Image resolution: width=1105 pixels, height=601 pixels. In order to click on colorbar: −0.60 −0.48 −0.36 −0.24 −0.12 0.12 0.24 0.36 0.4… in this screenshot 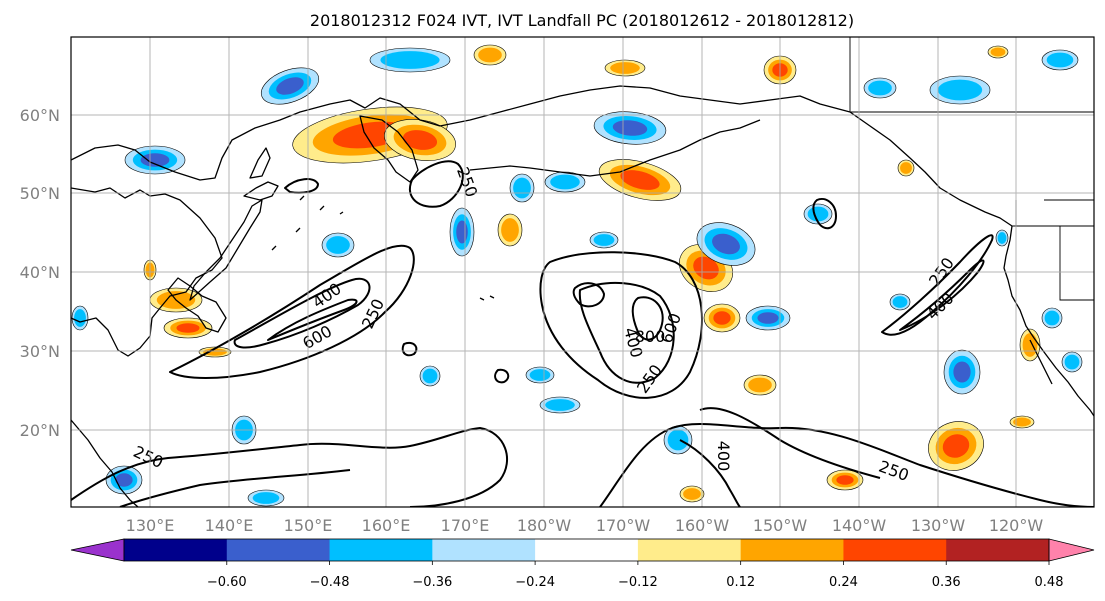, I will do `click(582, 564)`.